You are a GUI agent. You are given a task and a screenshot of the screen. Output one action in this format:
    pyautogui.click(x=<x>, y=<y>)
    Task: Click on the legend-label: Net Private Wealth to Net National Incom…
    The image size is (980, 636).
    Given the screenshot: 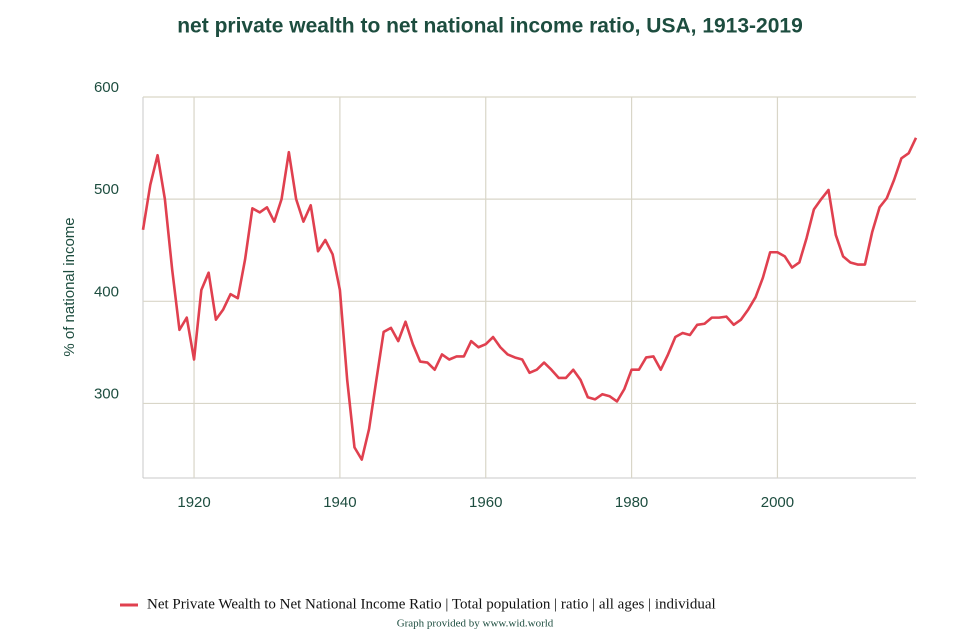 What is the action you would take?
    pyautogui.click(x=431, y=604)
    